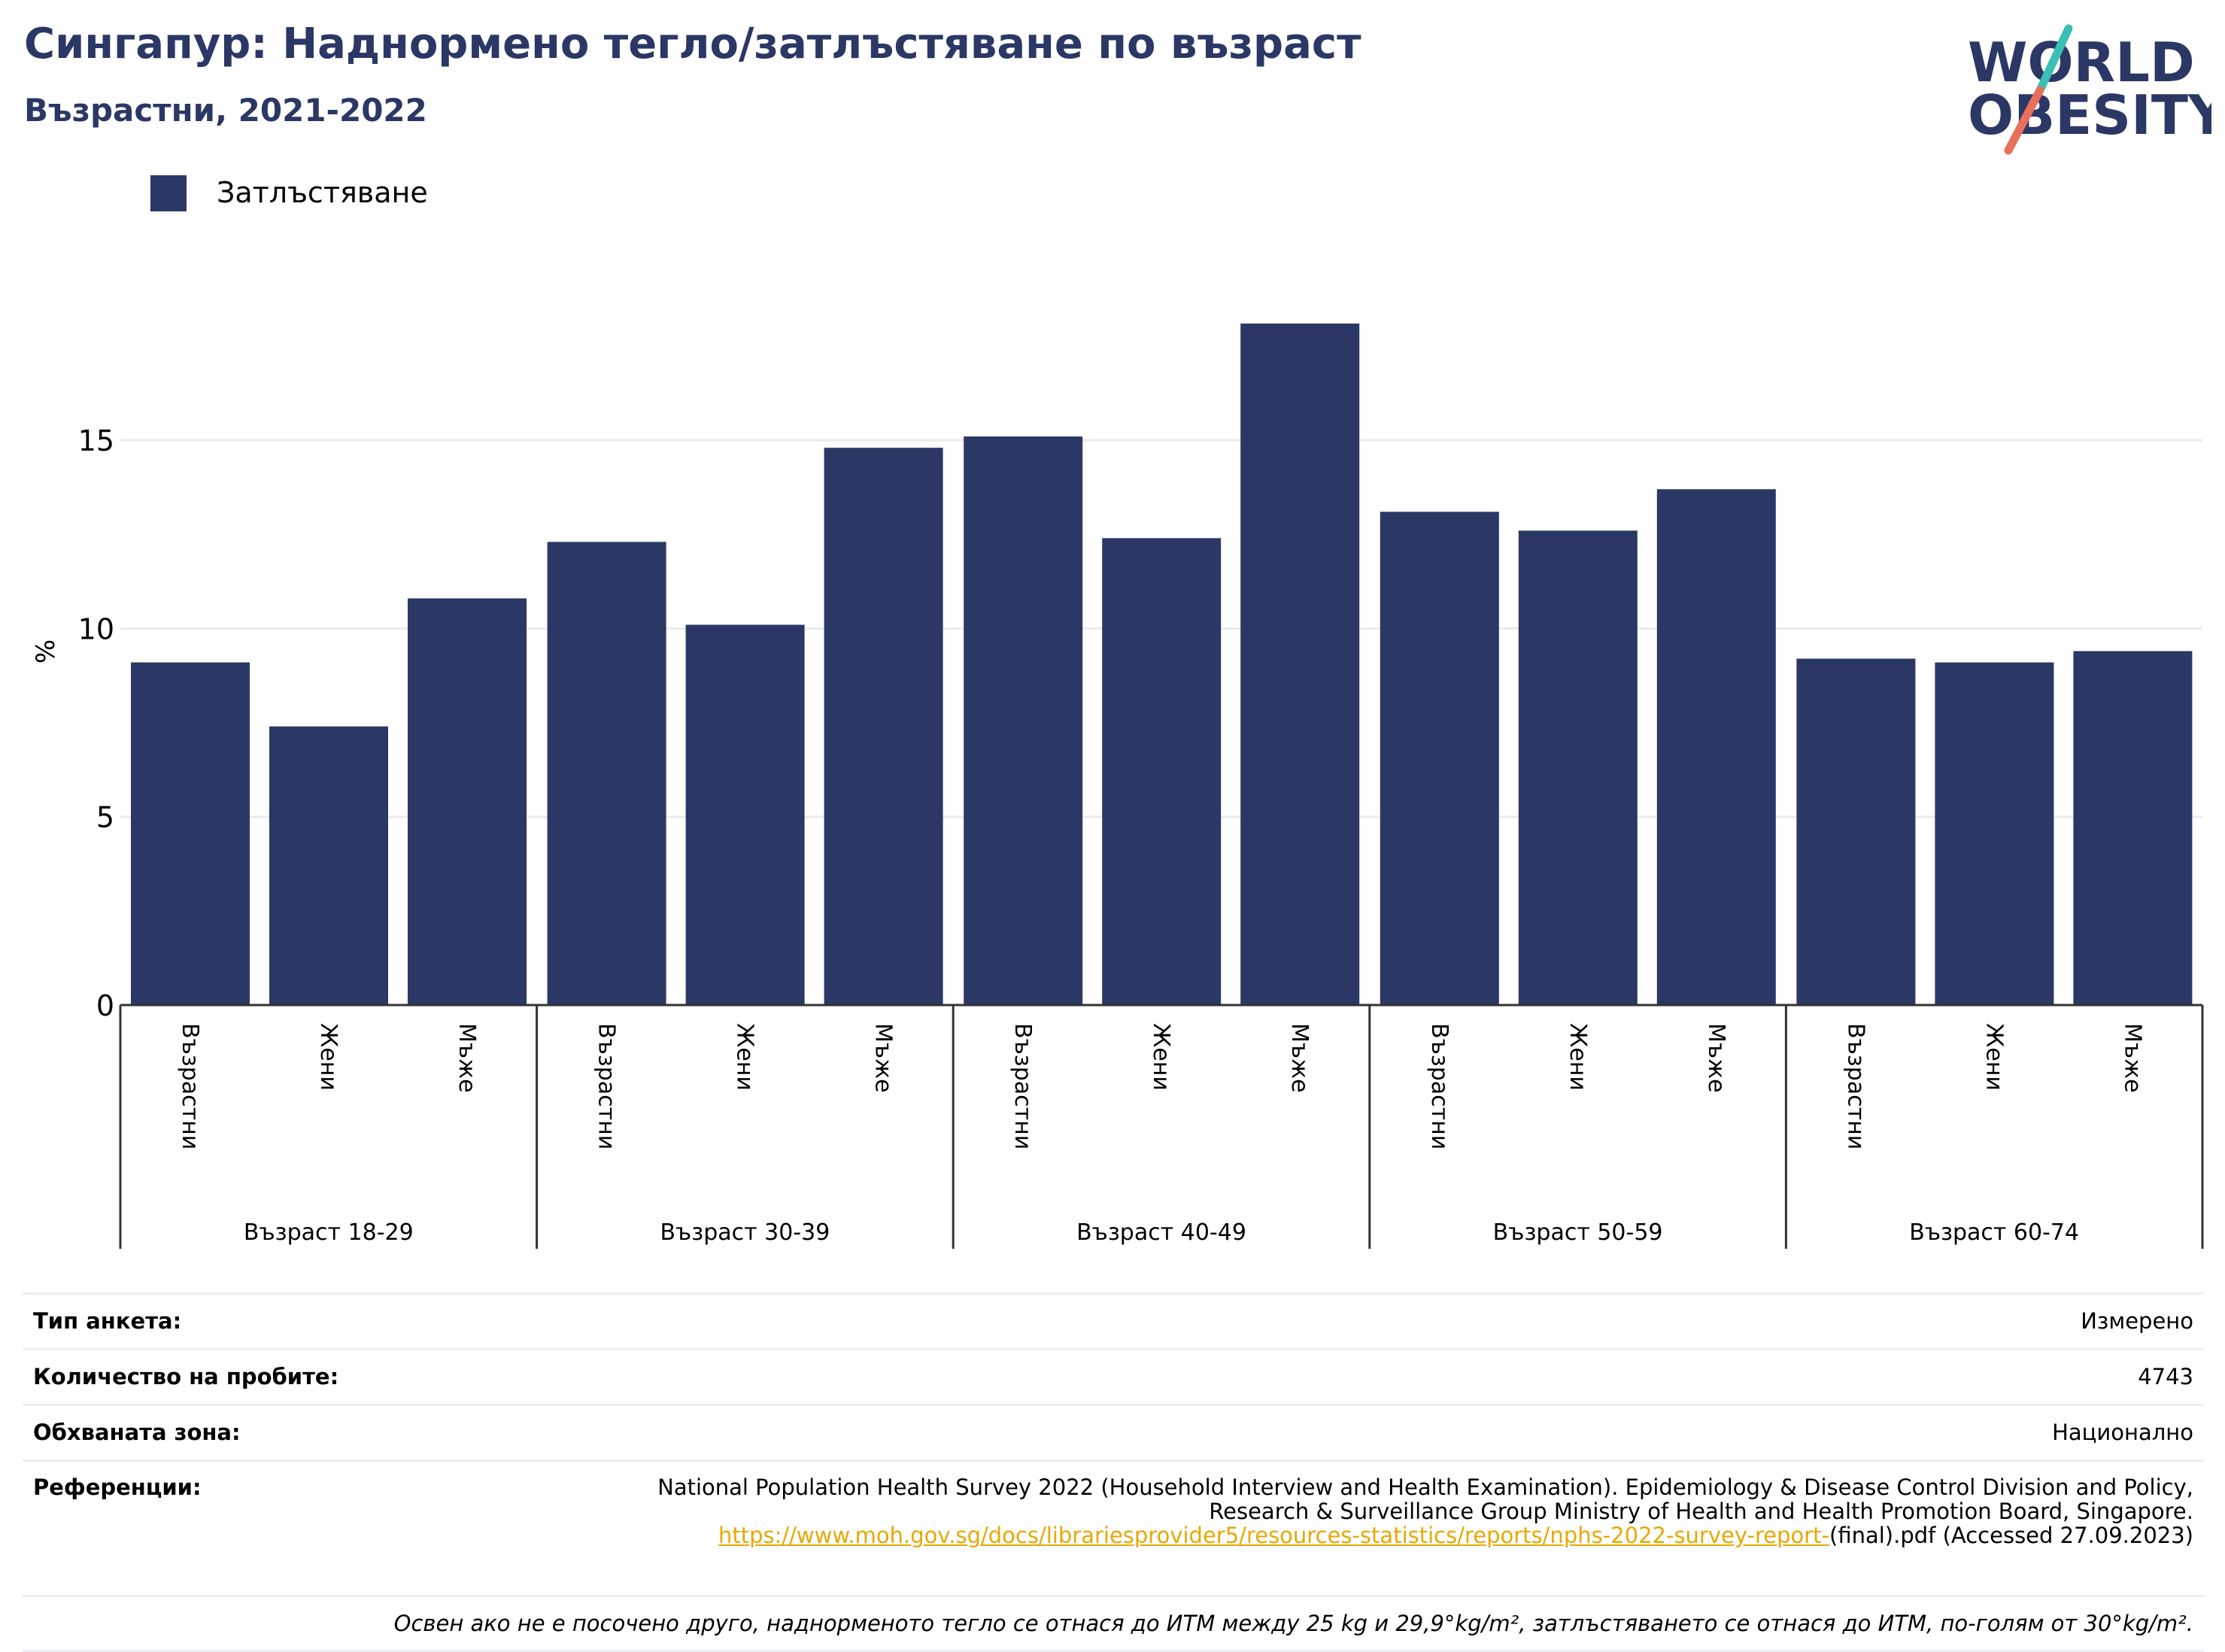  I want to click on legend-swatch, so click(169, 193).